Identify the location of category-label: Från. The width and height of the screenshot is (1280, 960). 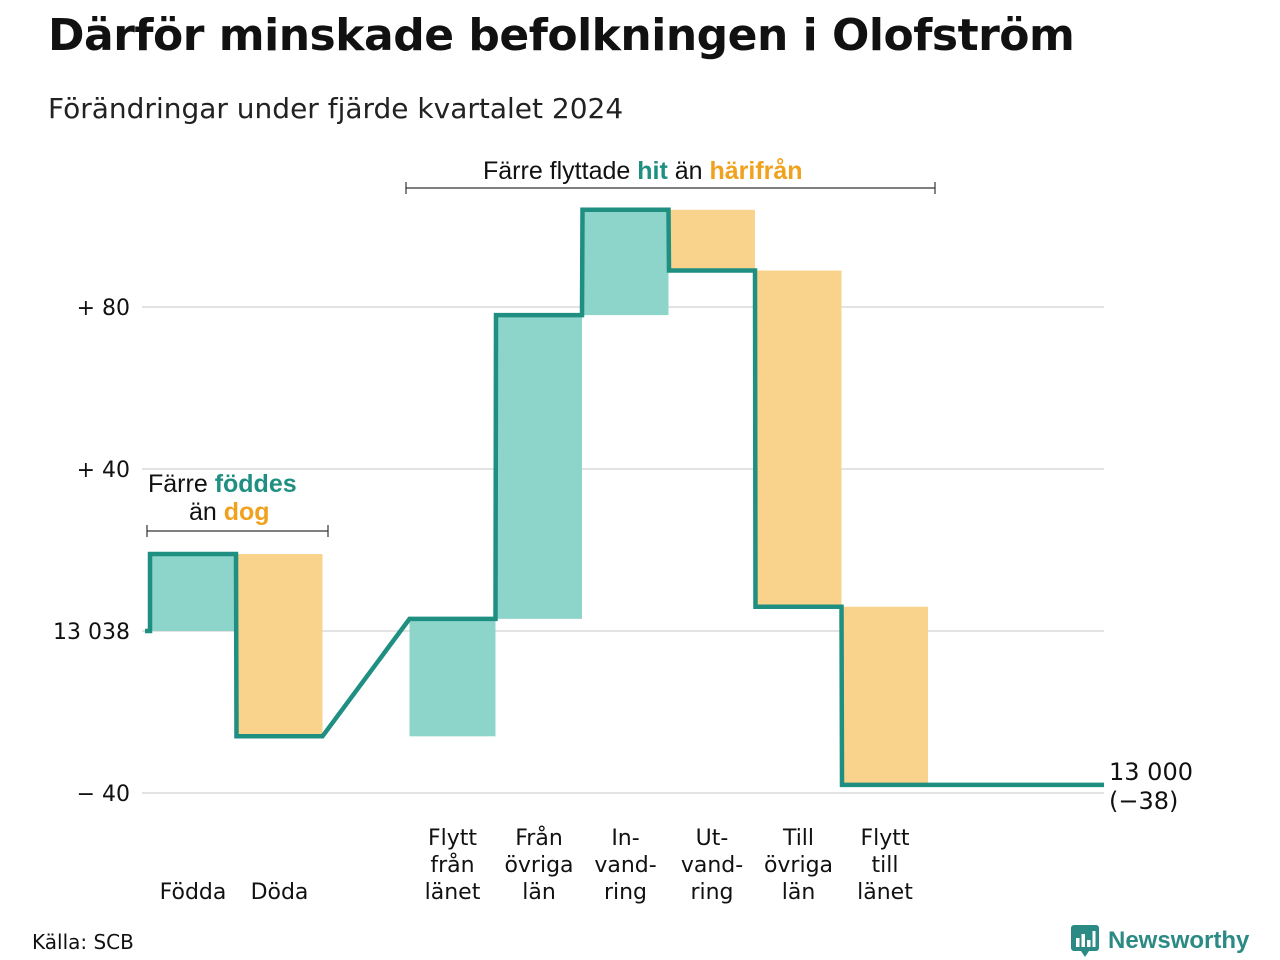
(539, 838).